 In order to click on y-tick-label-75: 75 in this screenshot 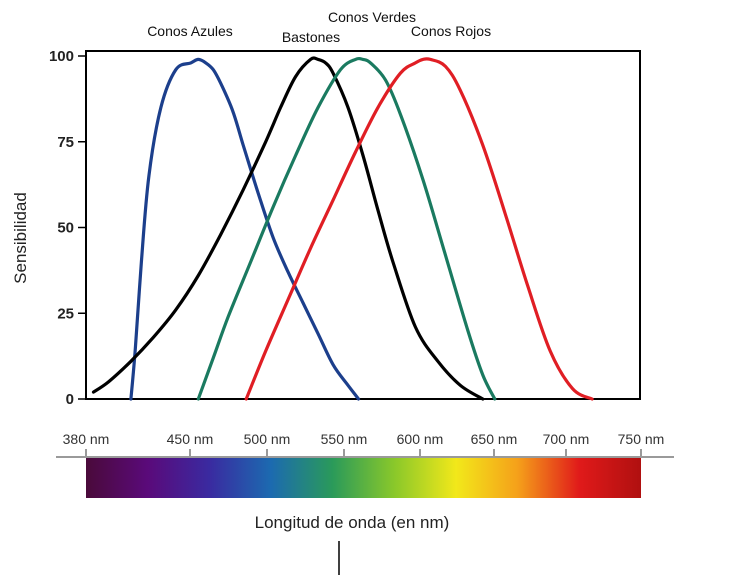, I will do `click(65, 142)`.